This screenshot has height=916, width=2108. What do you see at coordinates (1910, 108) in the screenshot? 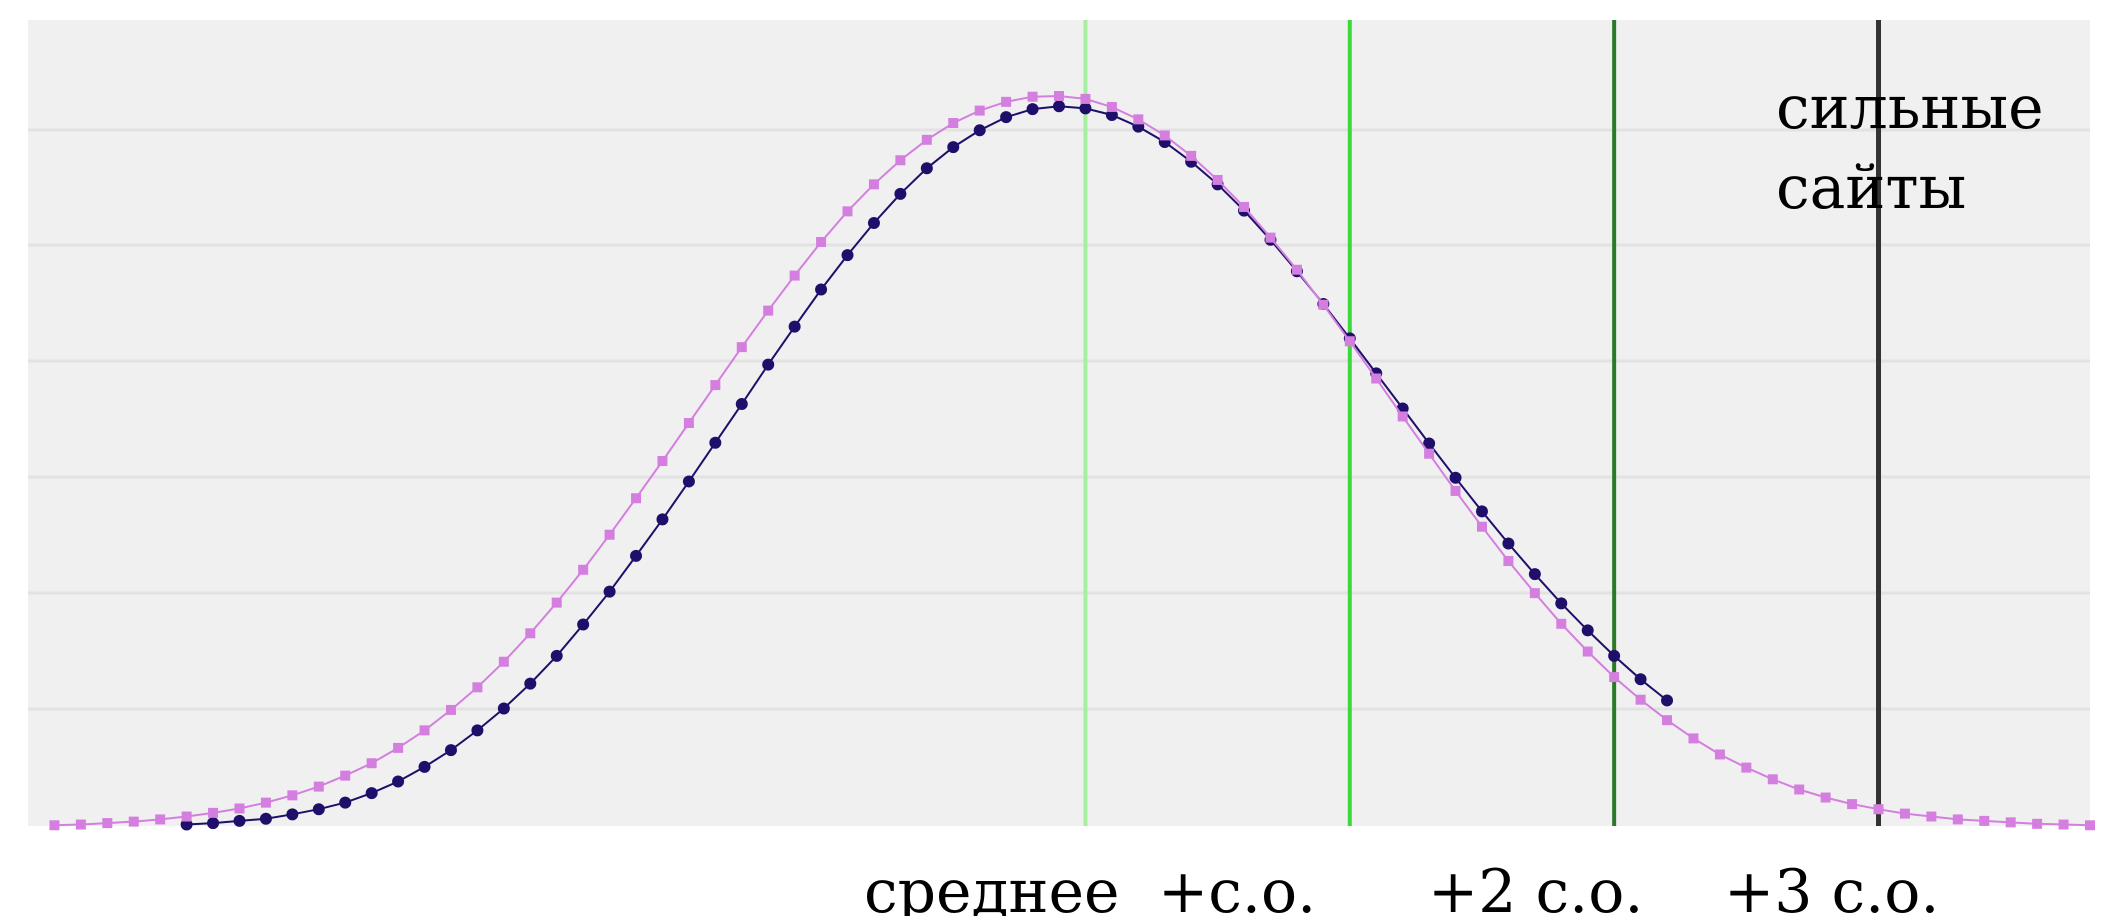
I see `annotation-line-1: сильные` at bounding box center [1910, 108].